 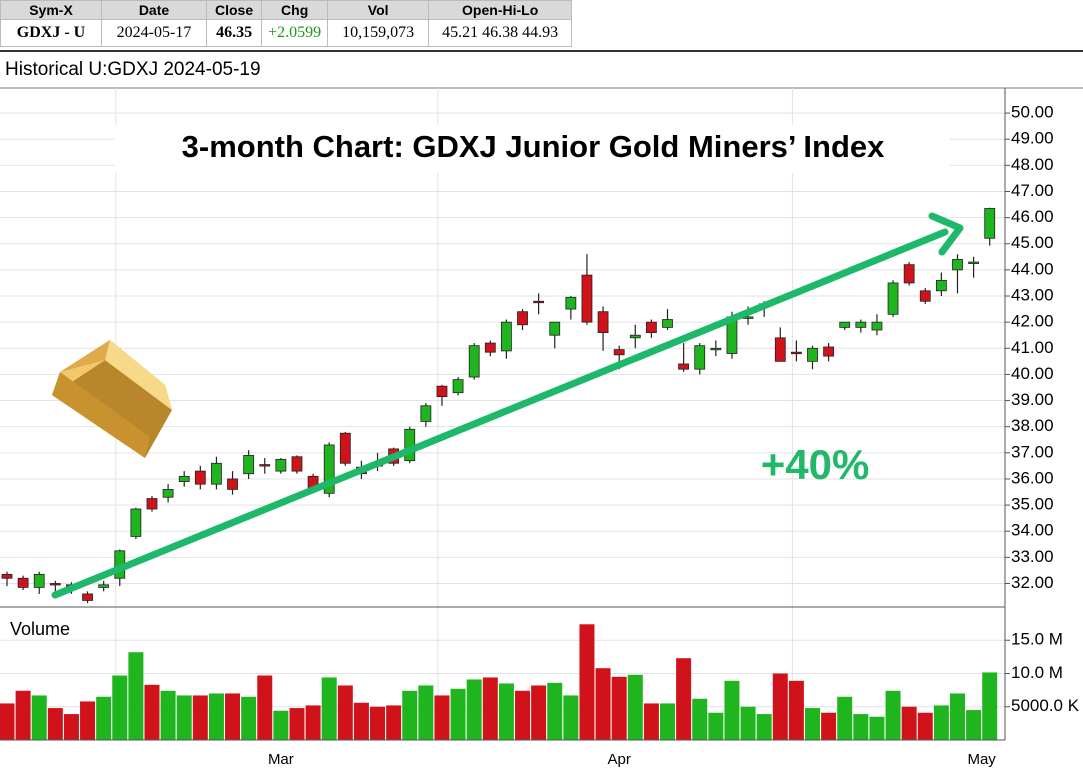 I want to click on y-tick-label: 49.00, so click(x=1032, y=138).